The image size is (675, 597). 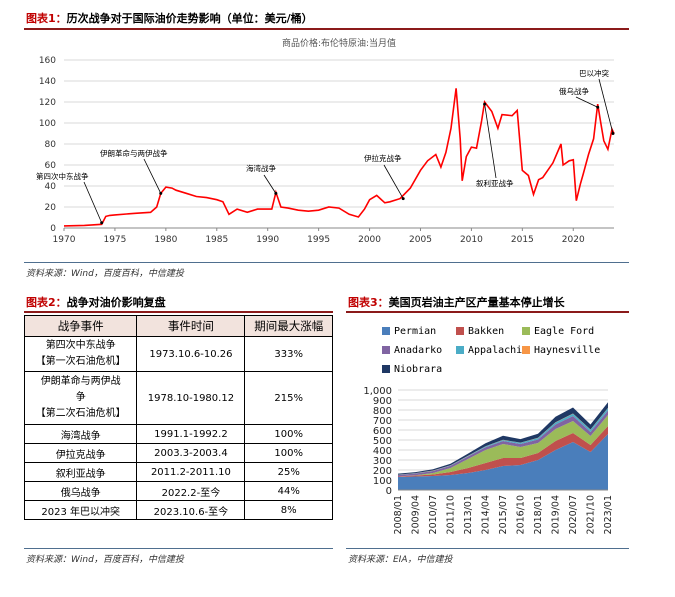 What do you see at coordinates (178, 548) in the screenshot?
I see `table-bottom-rule` at bounding box center [178, 548].